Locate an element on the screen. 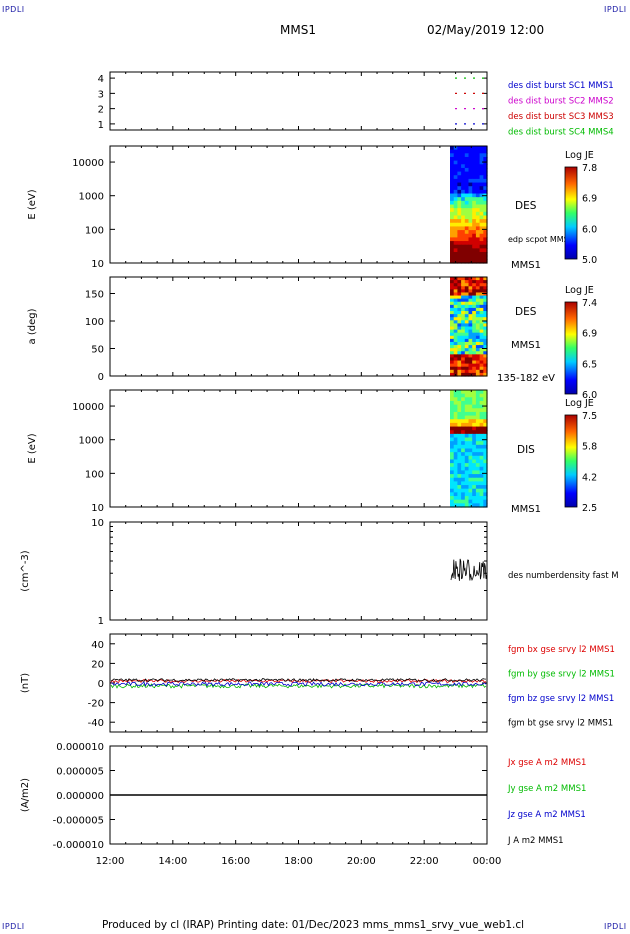 This screenshot has height=934, width=630. colorbar-tick-2: 6.9 is located at coordinates (589, 334).